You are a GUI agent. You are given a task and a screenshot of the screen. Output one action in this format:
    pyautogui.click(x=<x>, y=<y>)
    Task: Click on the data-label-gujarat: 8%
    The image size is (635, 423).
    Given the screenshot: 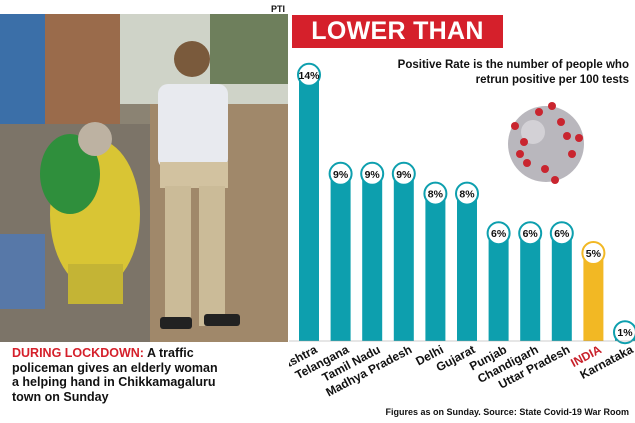 What is the action you would take?
    pyautogui.click(x=467, y=195)
    